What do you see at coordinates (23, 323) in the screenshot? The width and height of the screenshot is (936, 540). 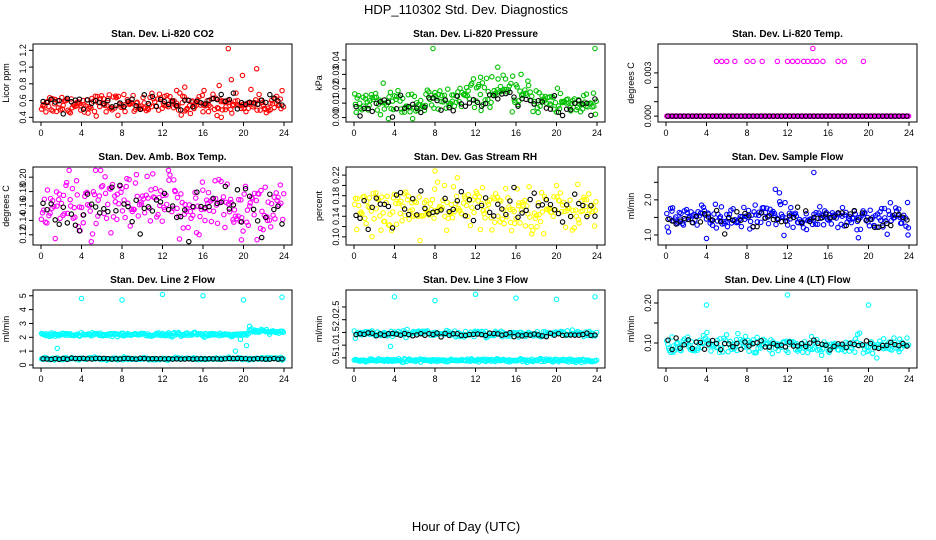 I see `y-tick-label: 3` at bounding box center [23, 323].